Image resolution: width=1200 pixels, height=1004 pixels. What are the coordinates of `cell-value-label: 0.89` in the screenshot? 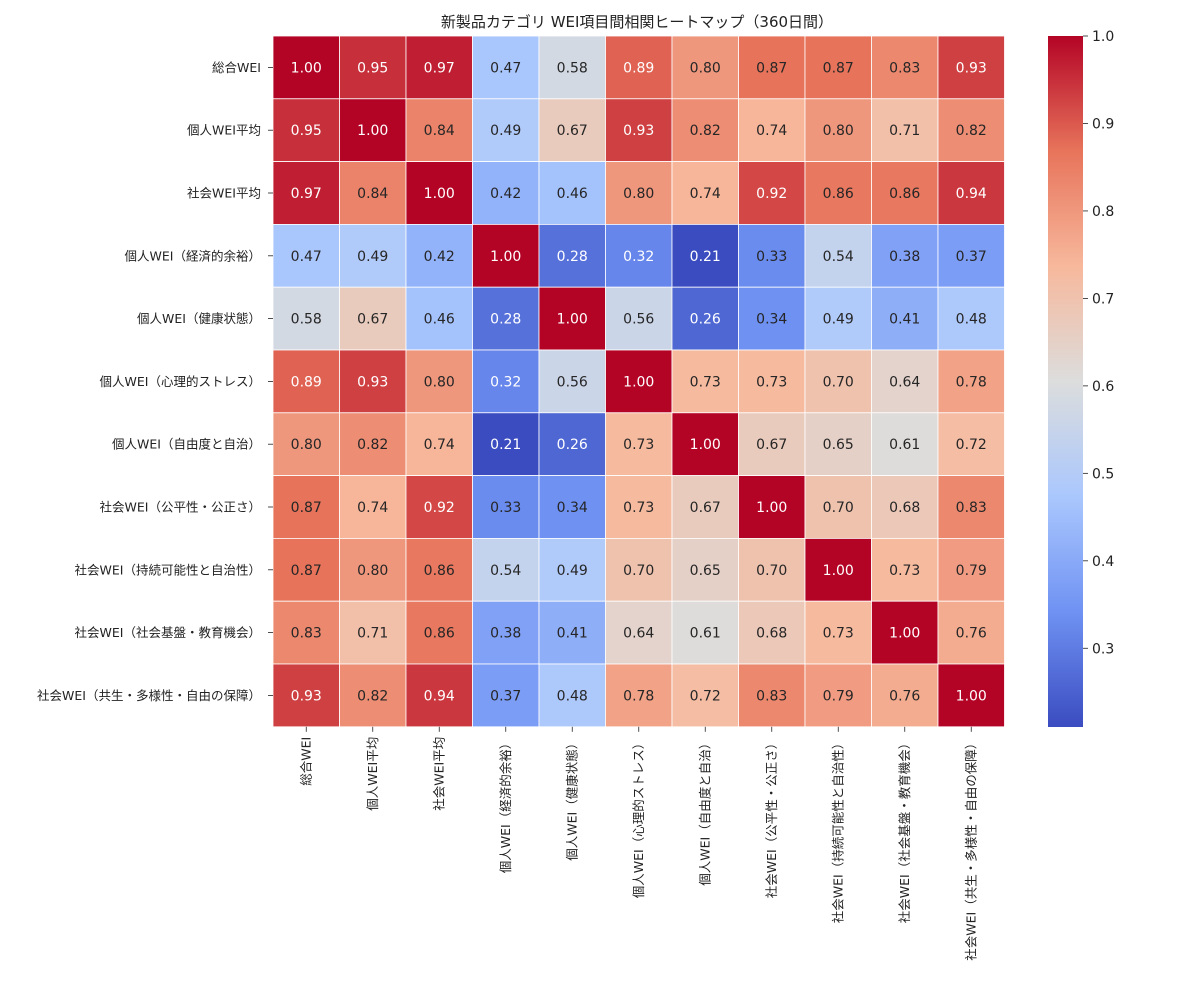 It's located at (306, 382).